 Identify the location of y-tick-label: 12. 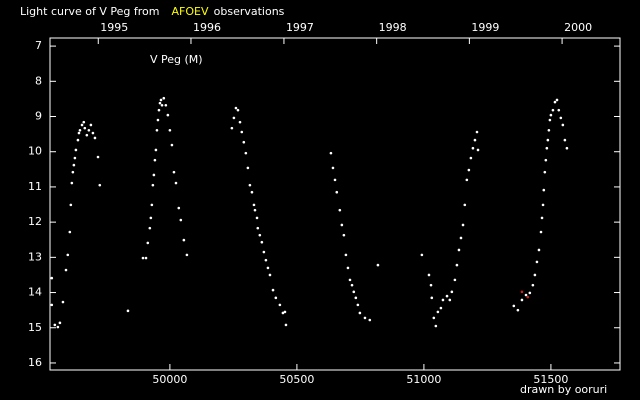
(35, 221).